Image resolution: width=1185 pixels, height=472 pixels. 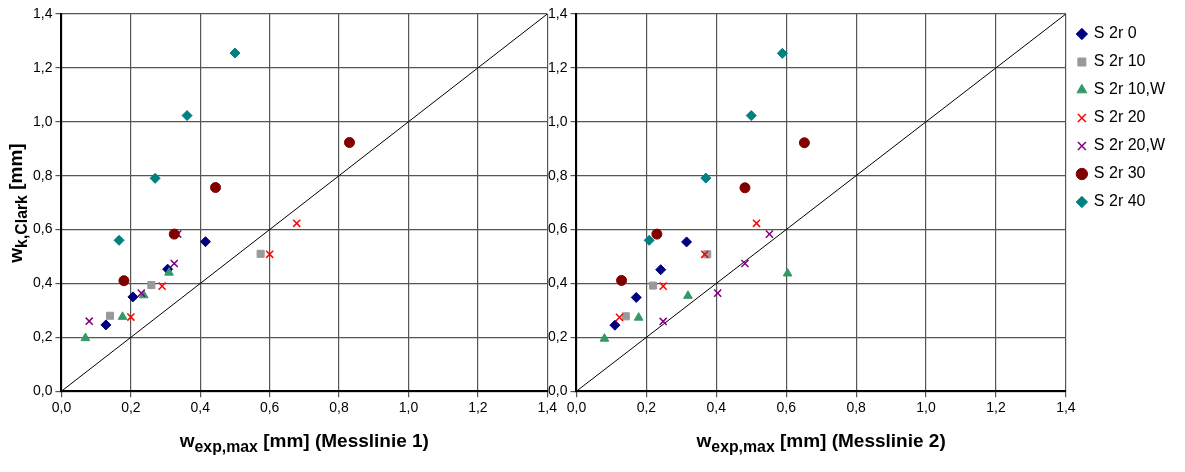 I want to click on legend-label: S 2r 20, so click(x=1119, y=117).